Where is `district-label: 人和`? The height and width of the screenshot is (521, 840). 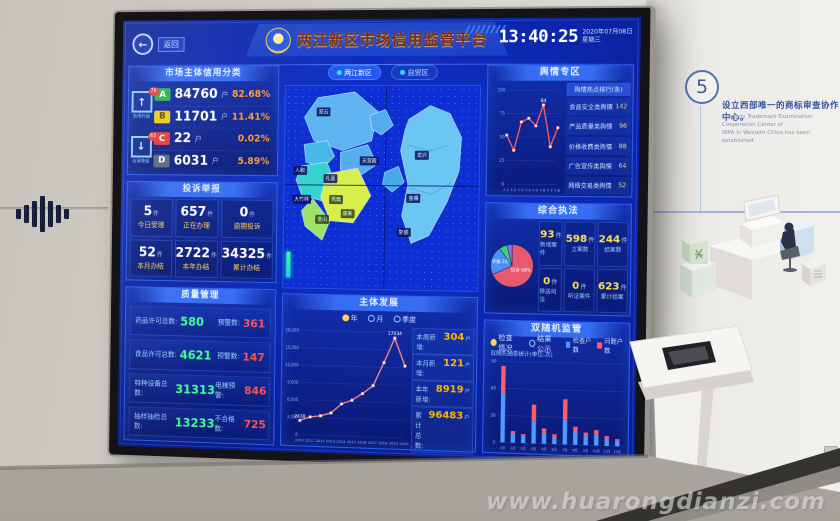 district-label: 人和 is located at coordinates (300, 171).